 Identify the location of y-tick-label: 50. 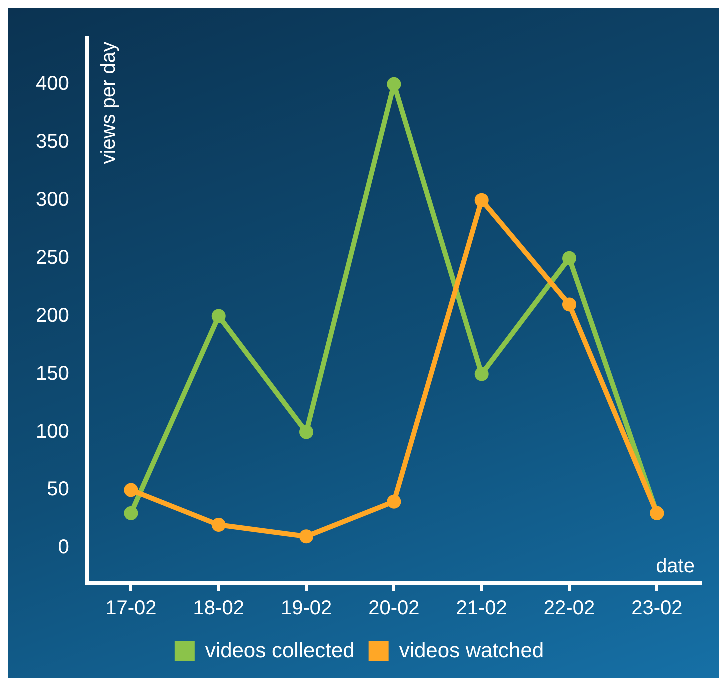
(58, 489).